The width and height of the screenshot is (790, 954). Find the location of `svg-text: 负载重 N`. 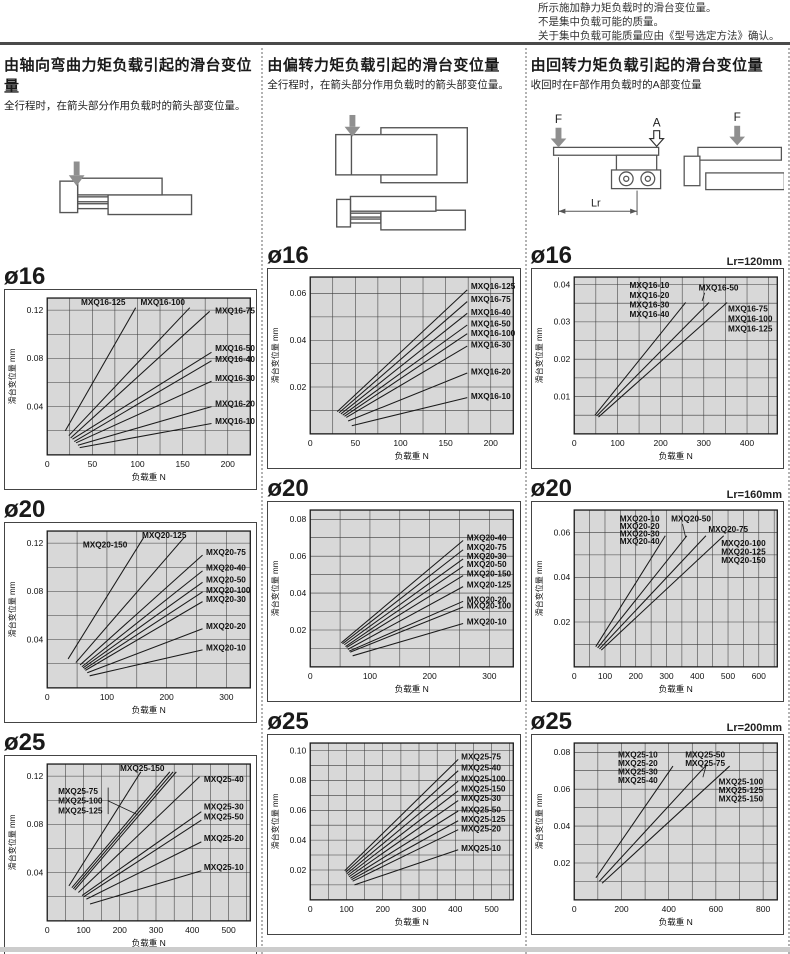

svg-text: 负载重 N is located at coordinates (149, 476).